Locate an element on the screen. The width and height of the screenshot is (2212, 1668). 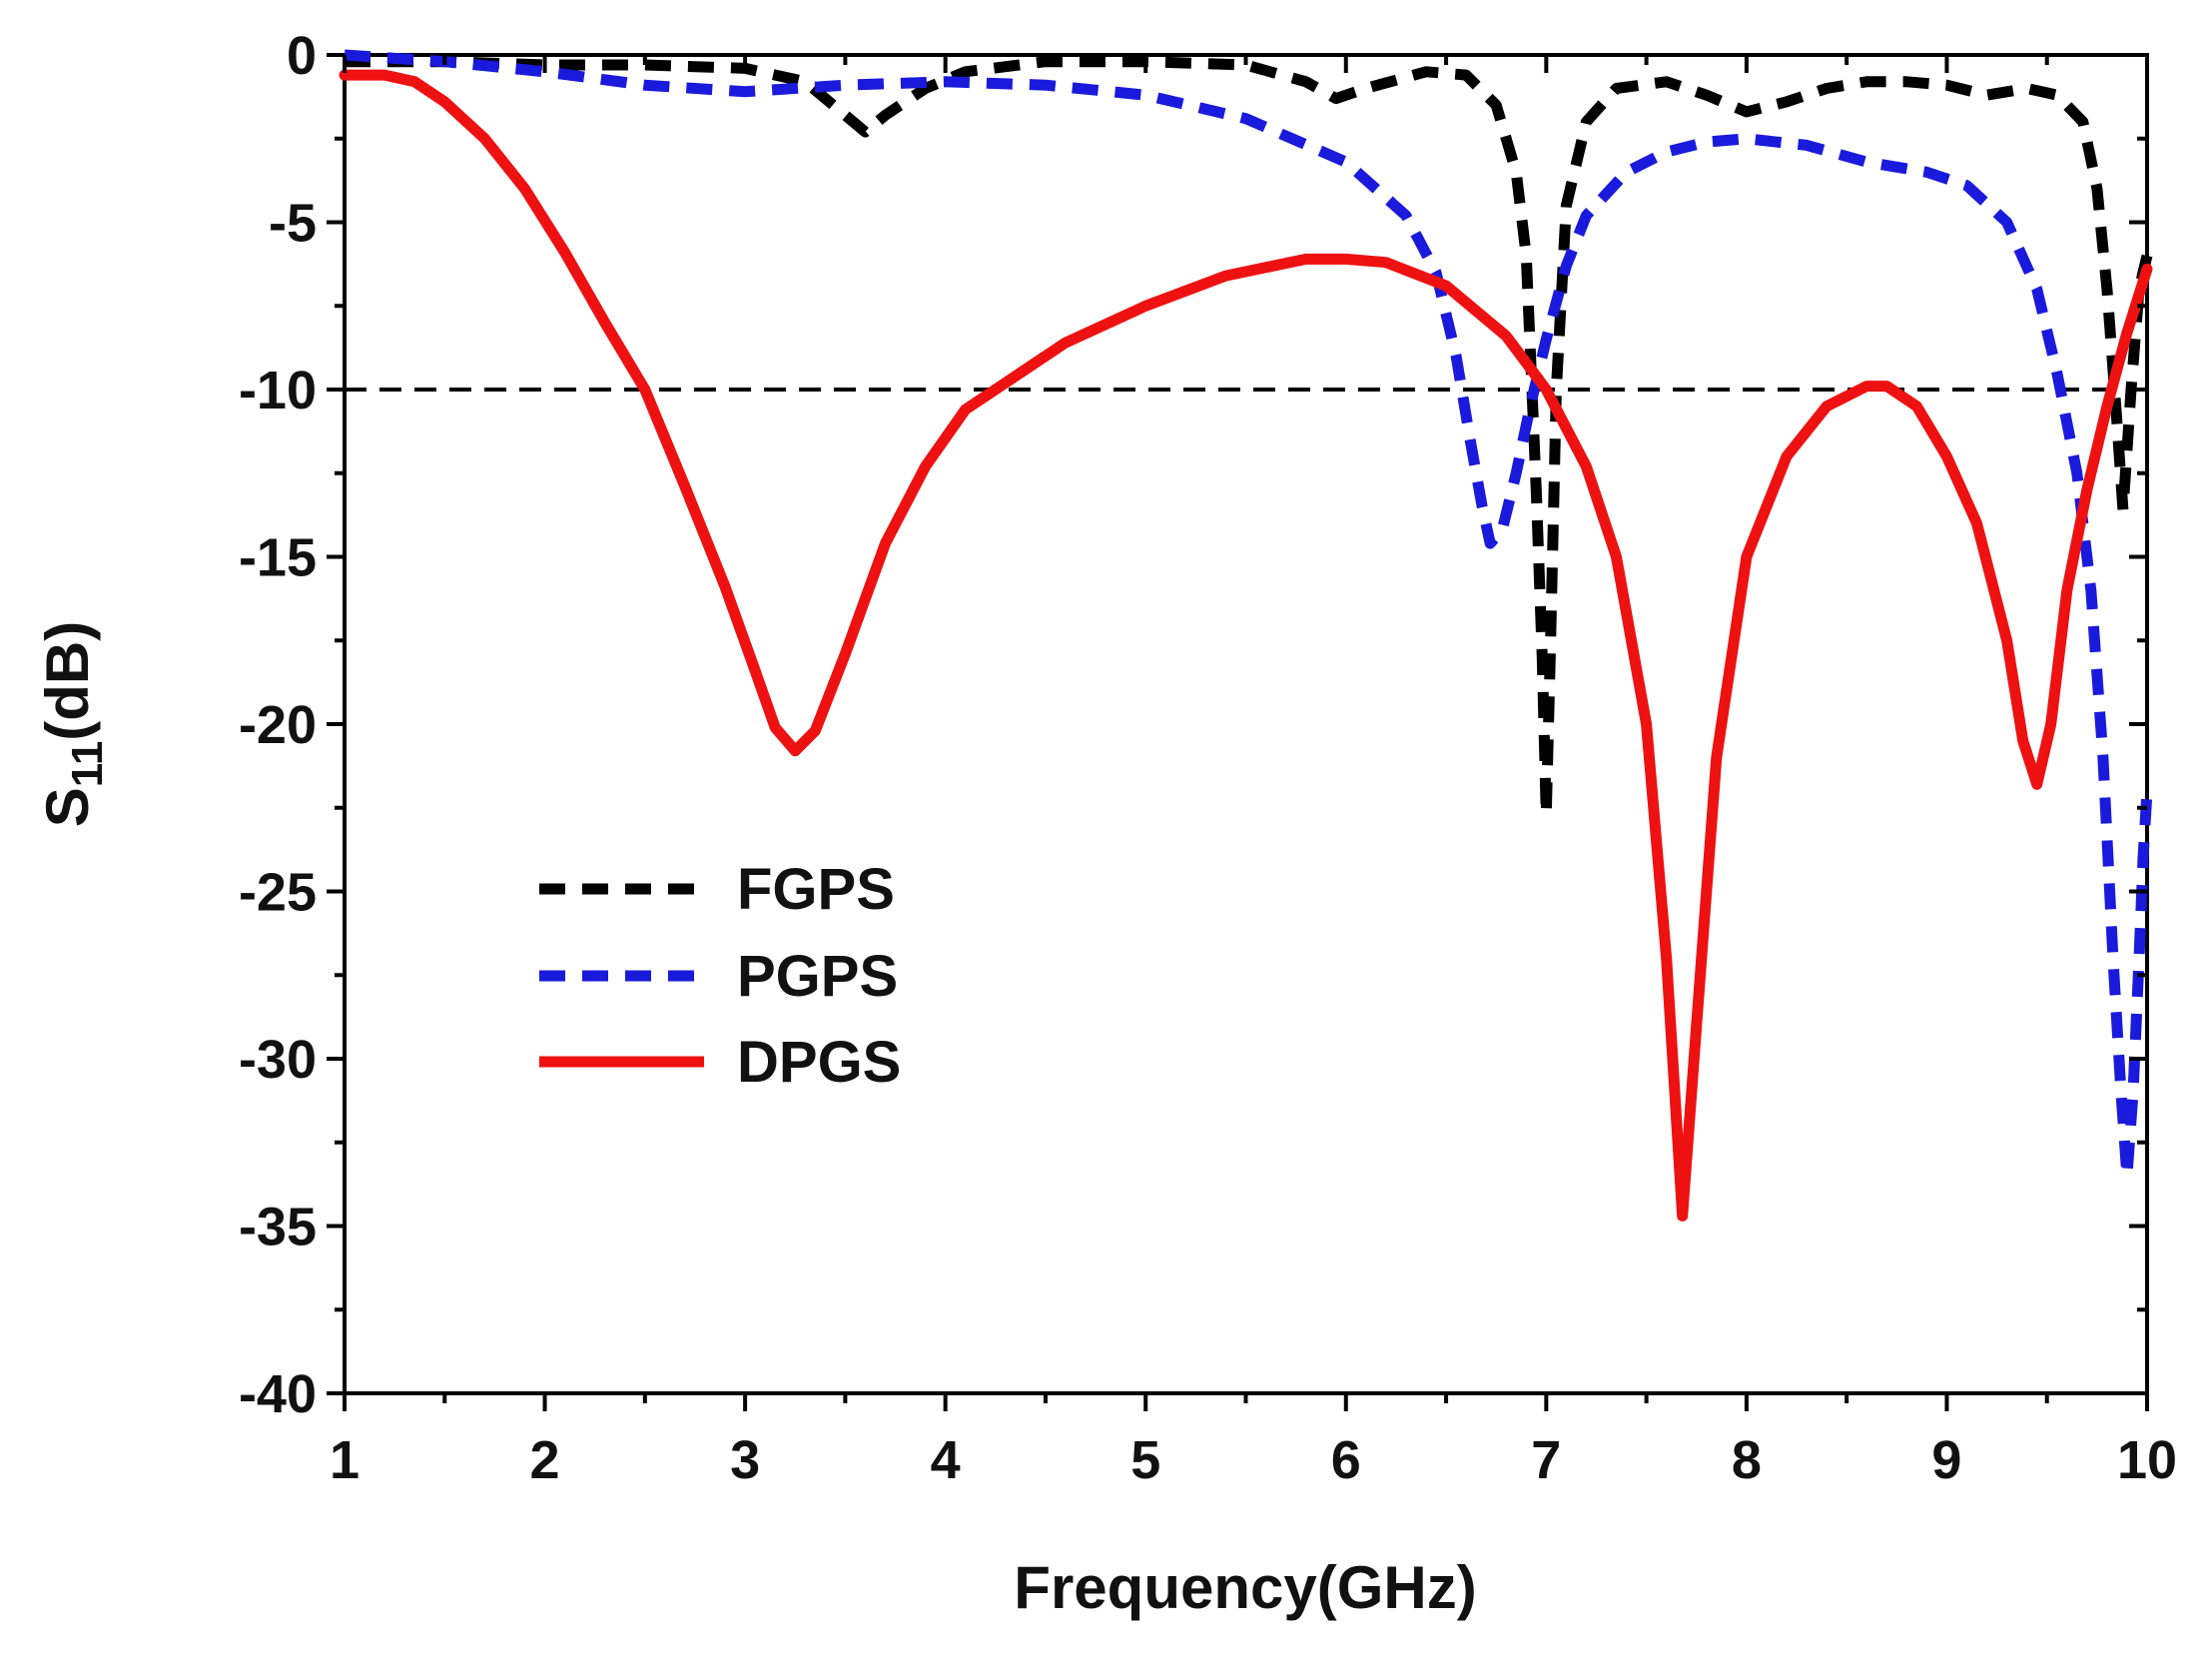
y-axis-title-suffix: (dB) is located at coordinates (67, 681).